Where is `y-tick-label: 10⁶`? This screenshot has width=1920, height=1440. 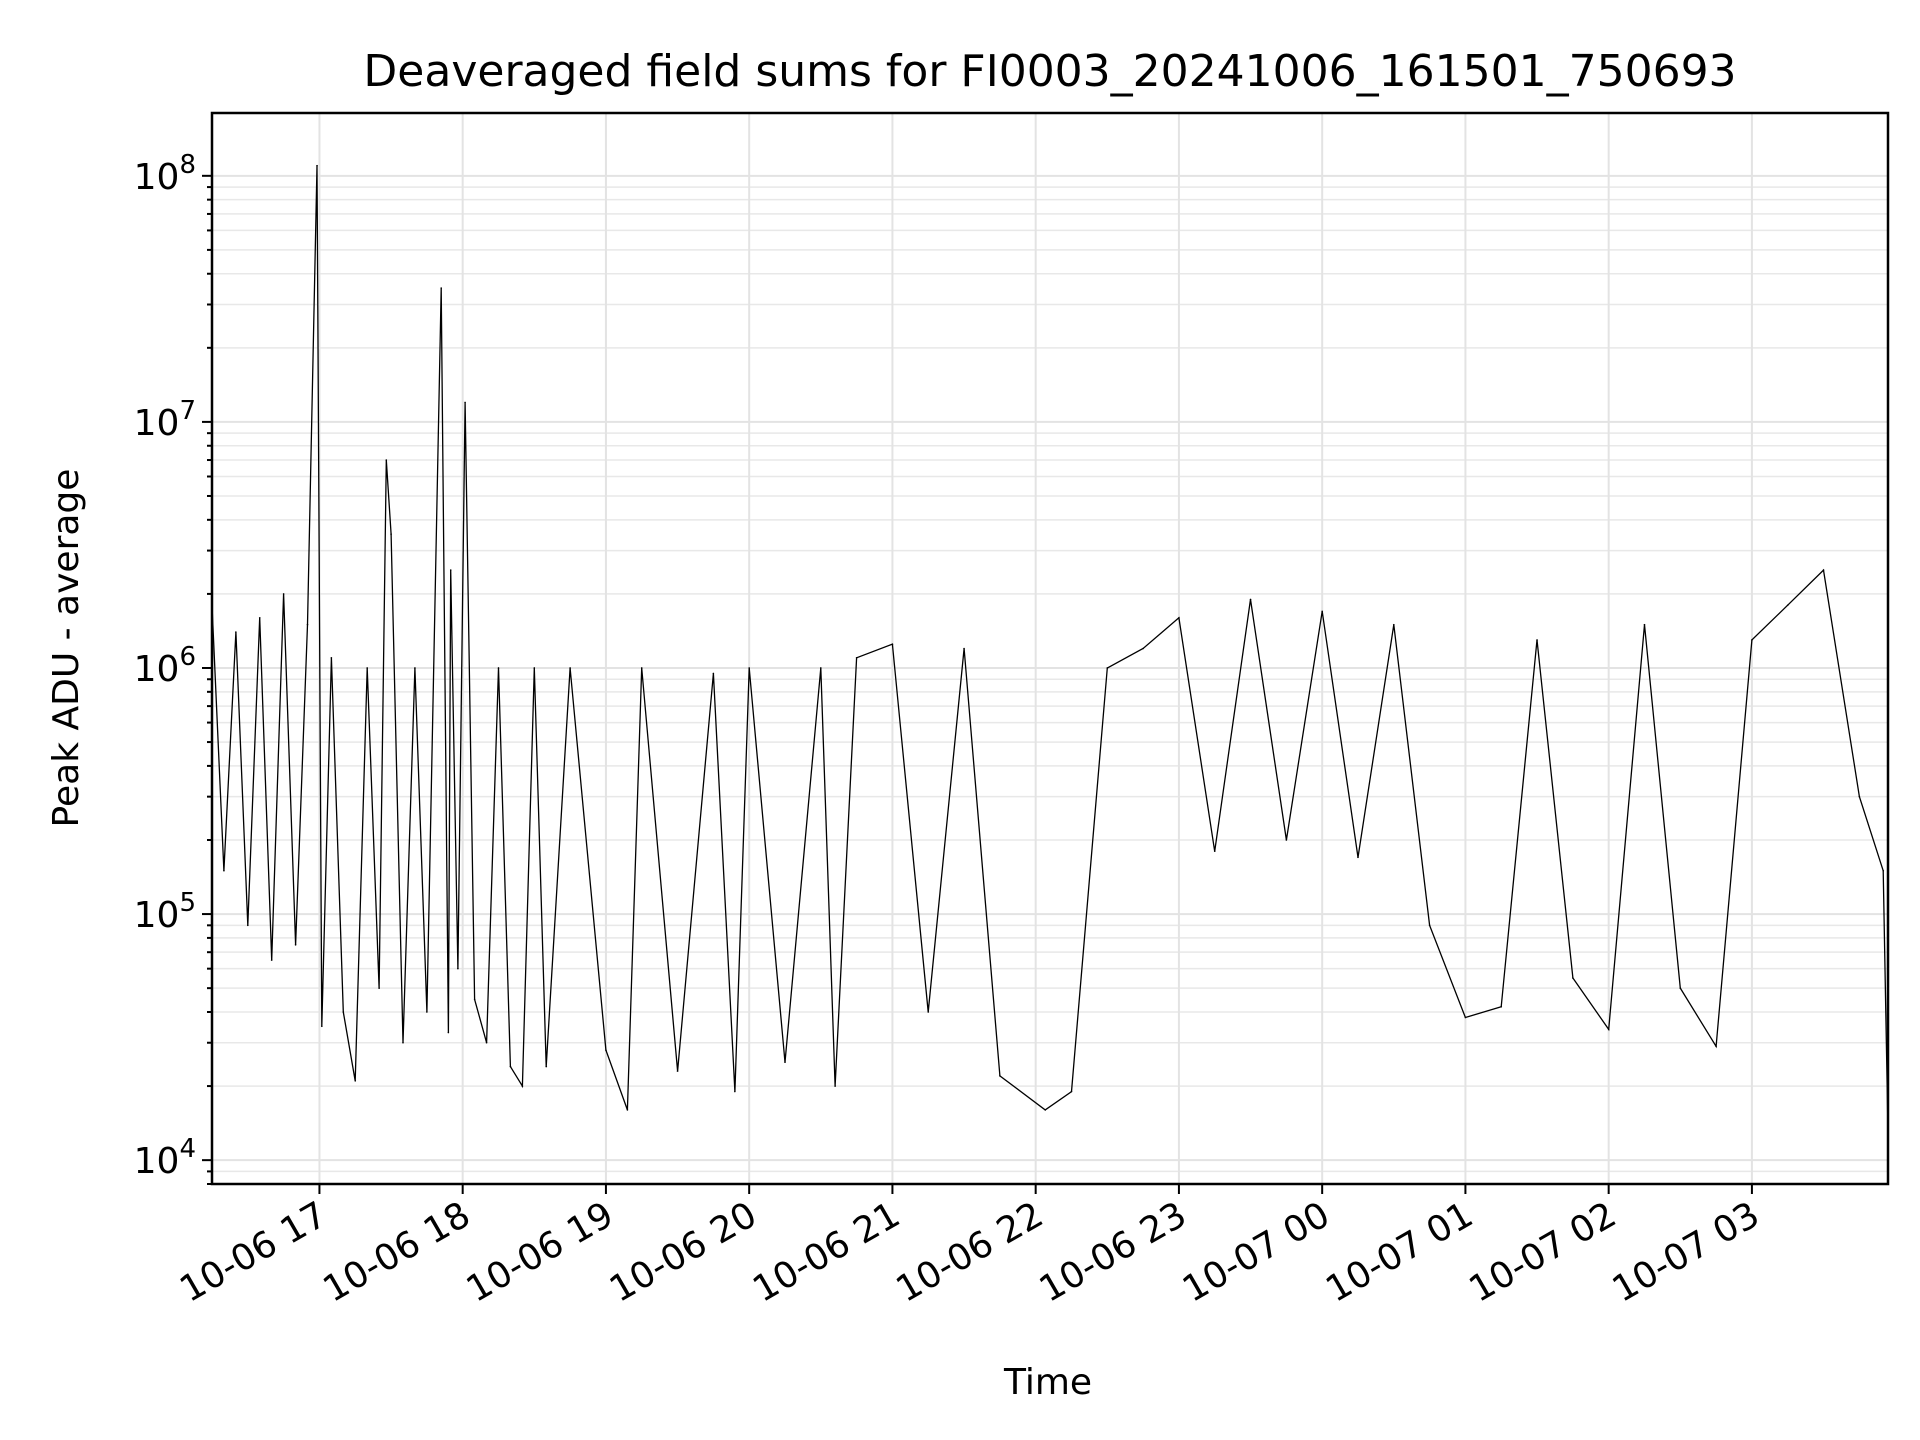
y-tick-label: 10⁶ is located at coordinates (165, 666).